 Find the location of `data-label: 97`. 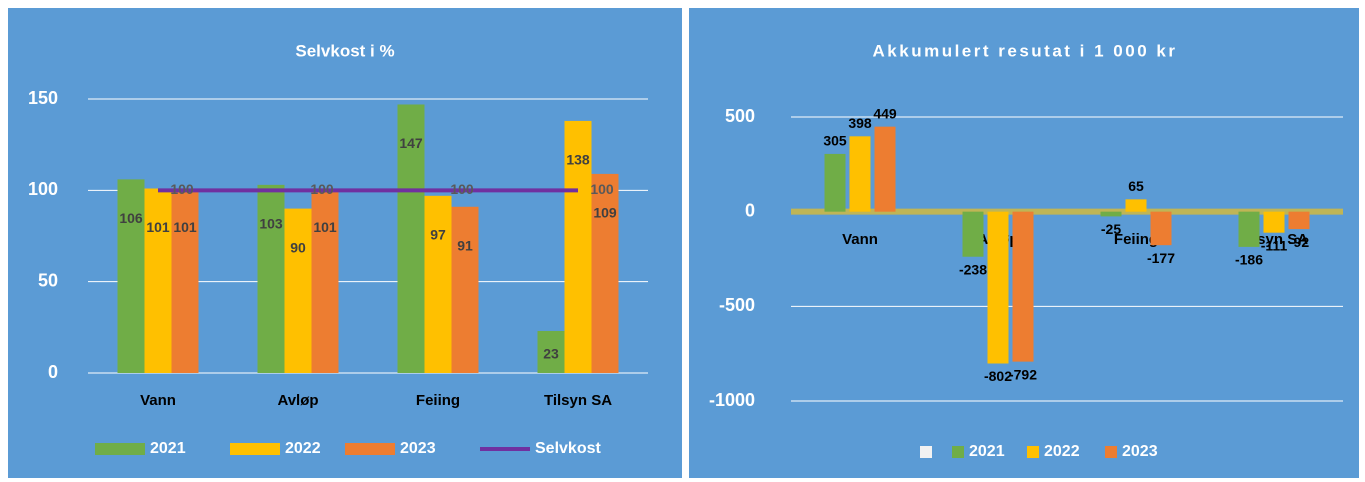

data-label: 97 is located at coordinates (438, 235).